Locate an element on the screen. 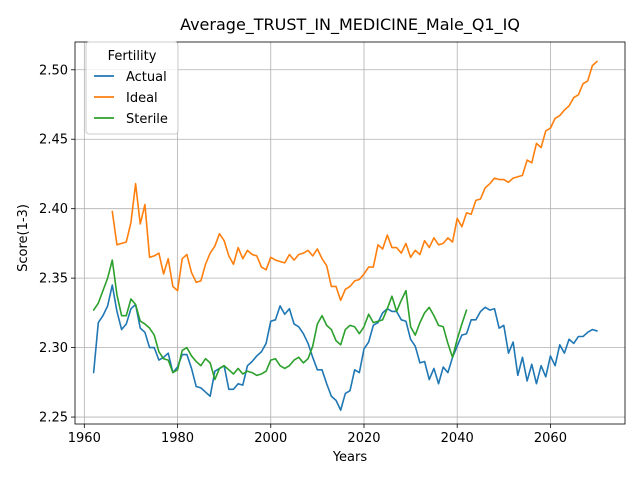 The height and width of the screenshot is (480, 640). y-tick-label: 2.45 is located at coordinates (53, 140).